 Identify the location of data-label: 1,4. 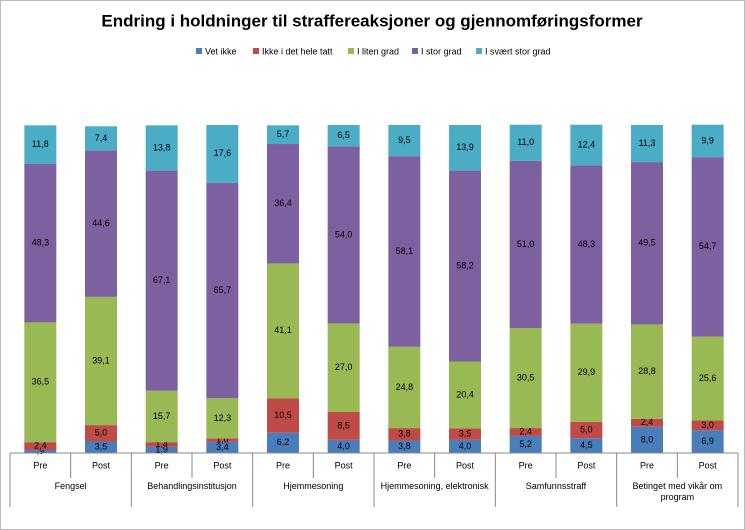
(161, 444).